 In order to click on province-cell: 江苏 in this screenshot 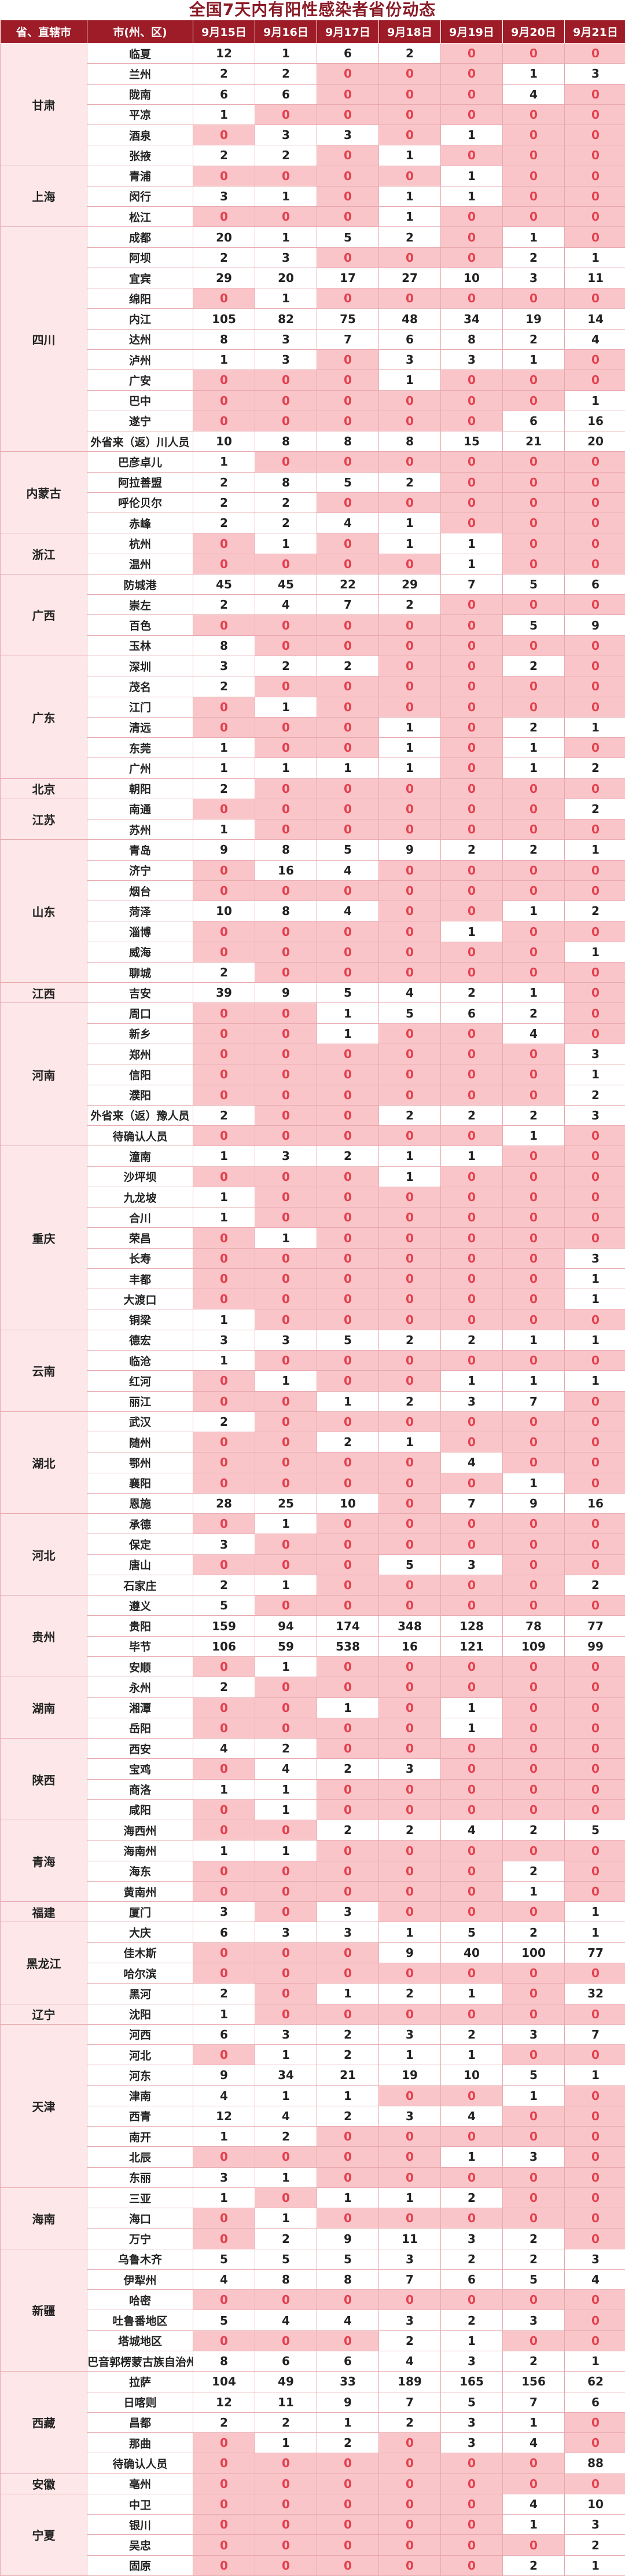, I will do `click(44, 819)`.